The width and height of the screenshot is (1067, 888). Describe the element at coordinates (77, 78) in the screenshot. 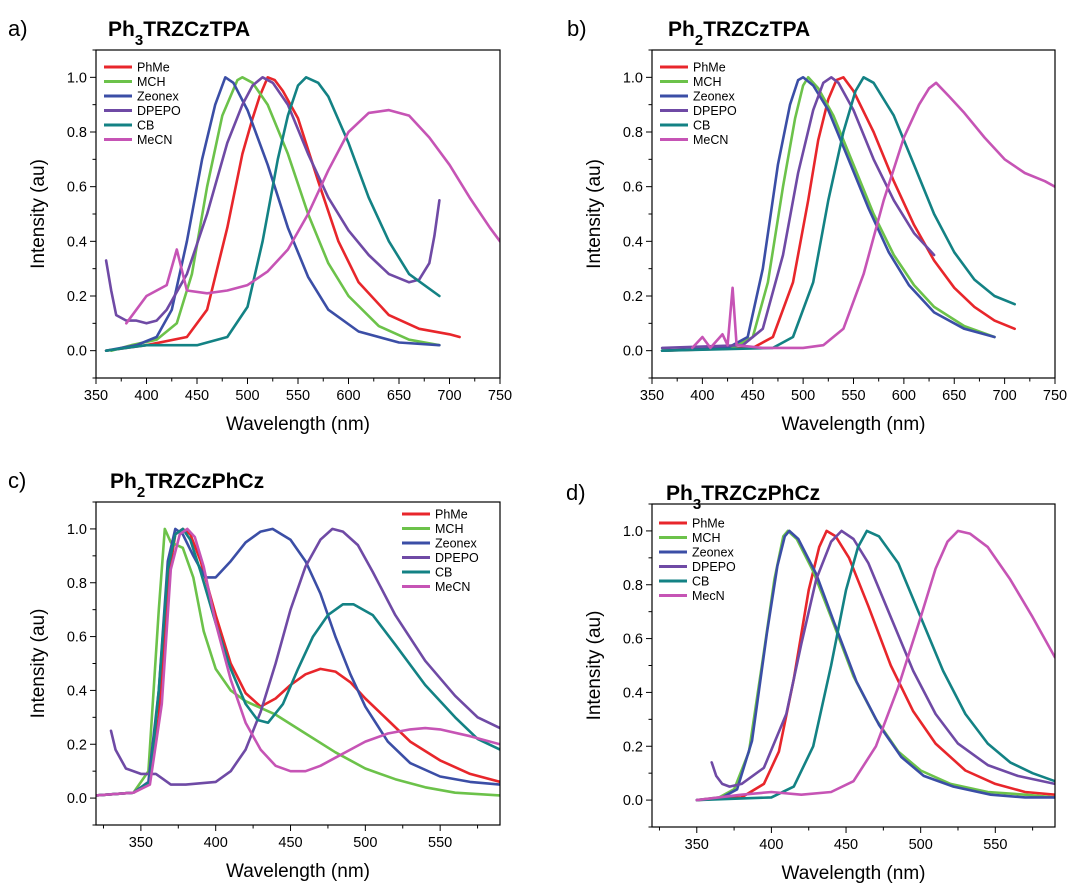

I see `y-tick-label: 1.0` at that location.